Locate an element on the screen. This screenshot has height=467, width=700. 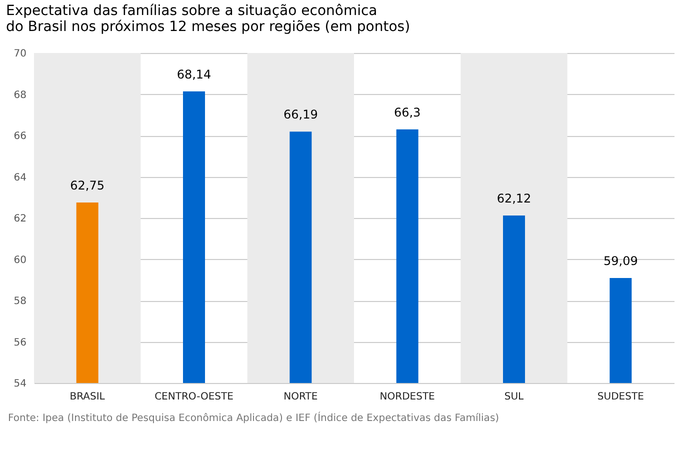
x-tick-label: BRASIL is located at coordinates (88, 397).